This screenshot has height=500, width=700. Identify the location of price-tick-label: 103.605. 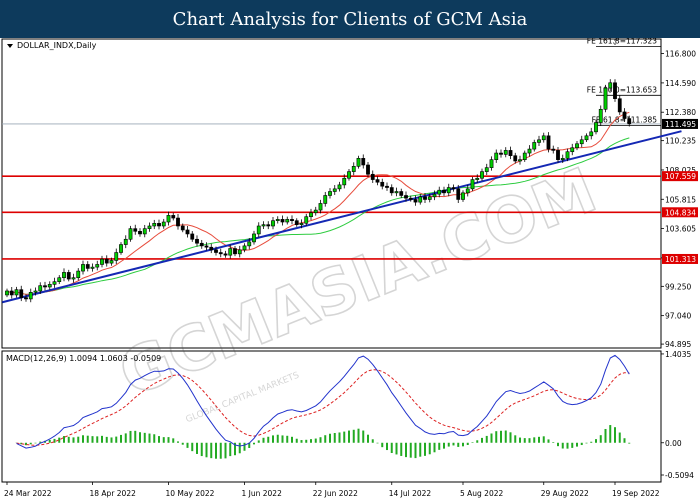
(680, 229).